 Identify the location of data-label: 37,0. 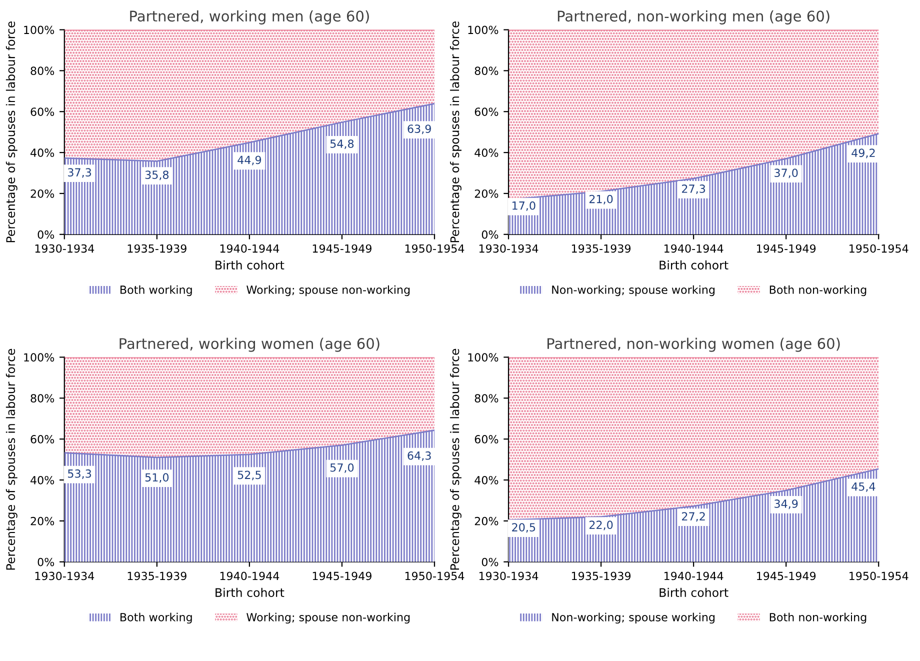
(786, 173).